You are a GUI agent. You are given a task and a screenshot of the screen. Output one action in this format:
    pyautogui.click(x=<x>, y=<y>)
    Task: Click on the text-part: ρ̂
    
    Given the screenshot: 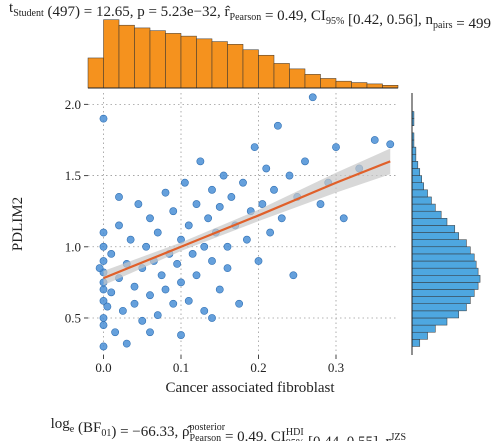 What is the action you would take?
    pyautogui.click(x=187, y=432)
    